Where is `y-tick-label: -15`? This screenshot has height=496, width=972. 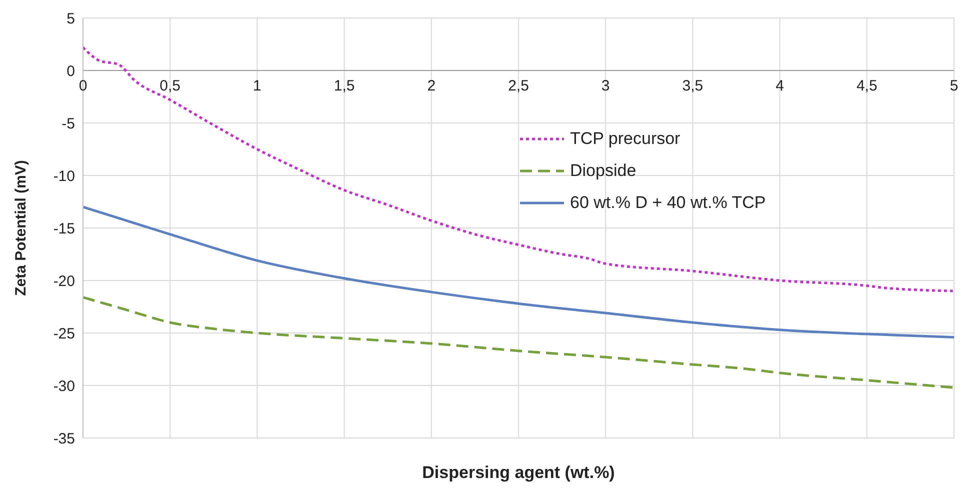 y-tick-label: -15 is located at coordinates (64, 229).